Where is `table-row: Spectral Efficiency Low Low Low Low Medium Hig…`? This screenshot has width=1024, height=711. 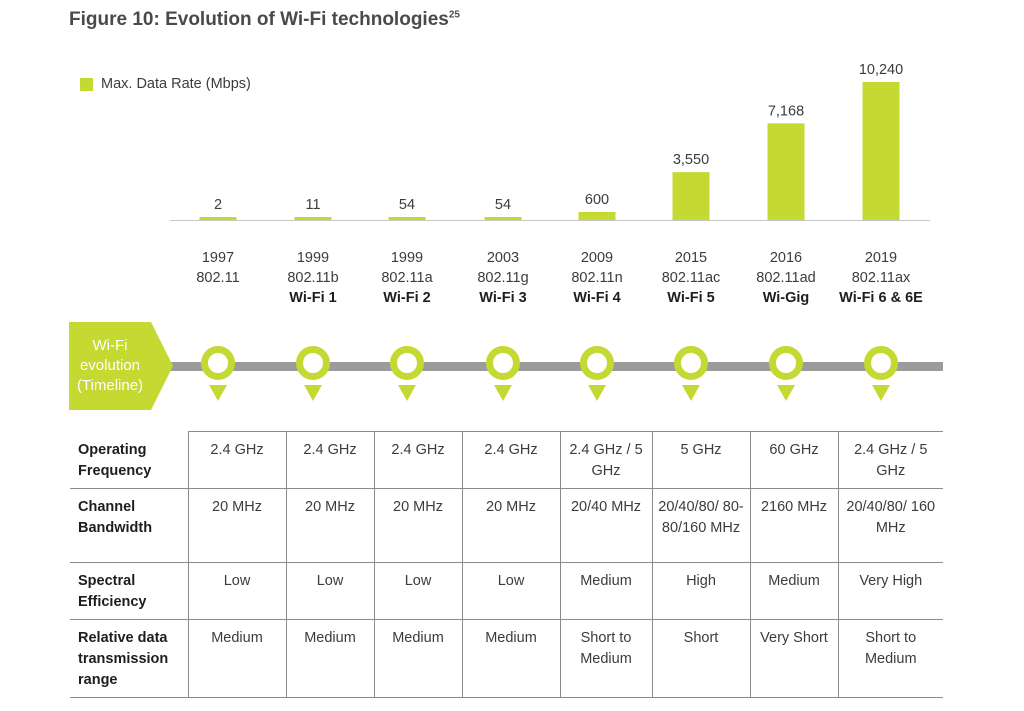
table-row: Spectral Efficiency Low Low Low Low Medium Hig… is located at coordinates (506, 591).